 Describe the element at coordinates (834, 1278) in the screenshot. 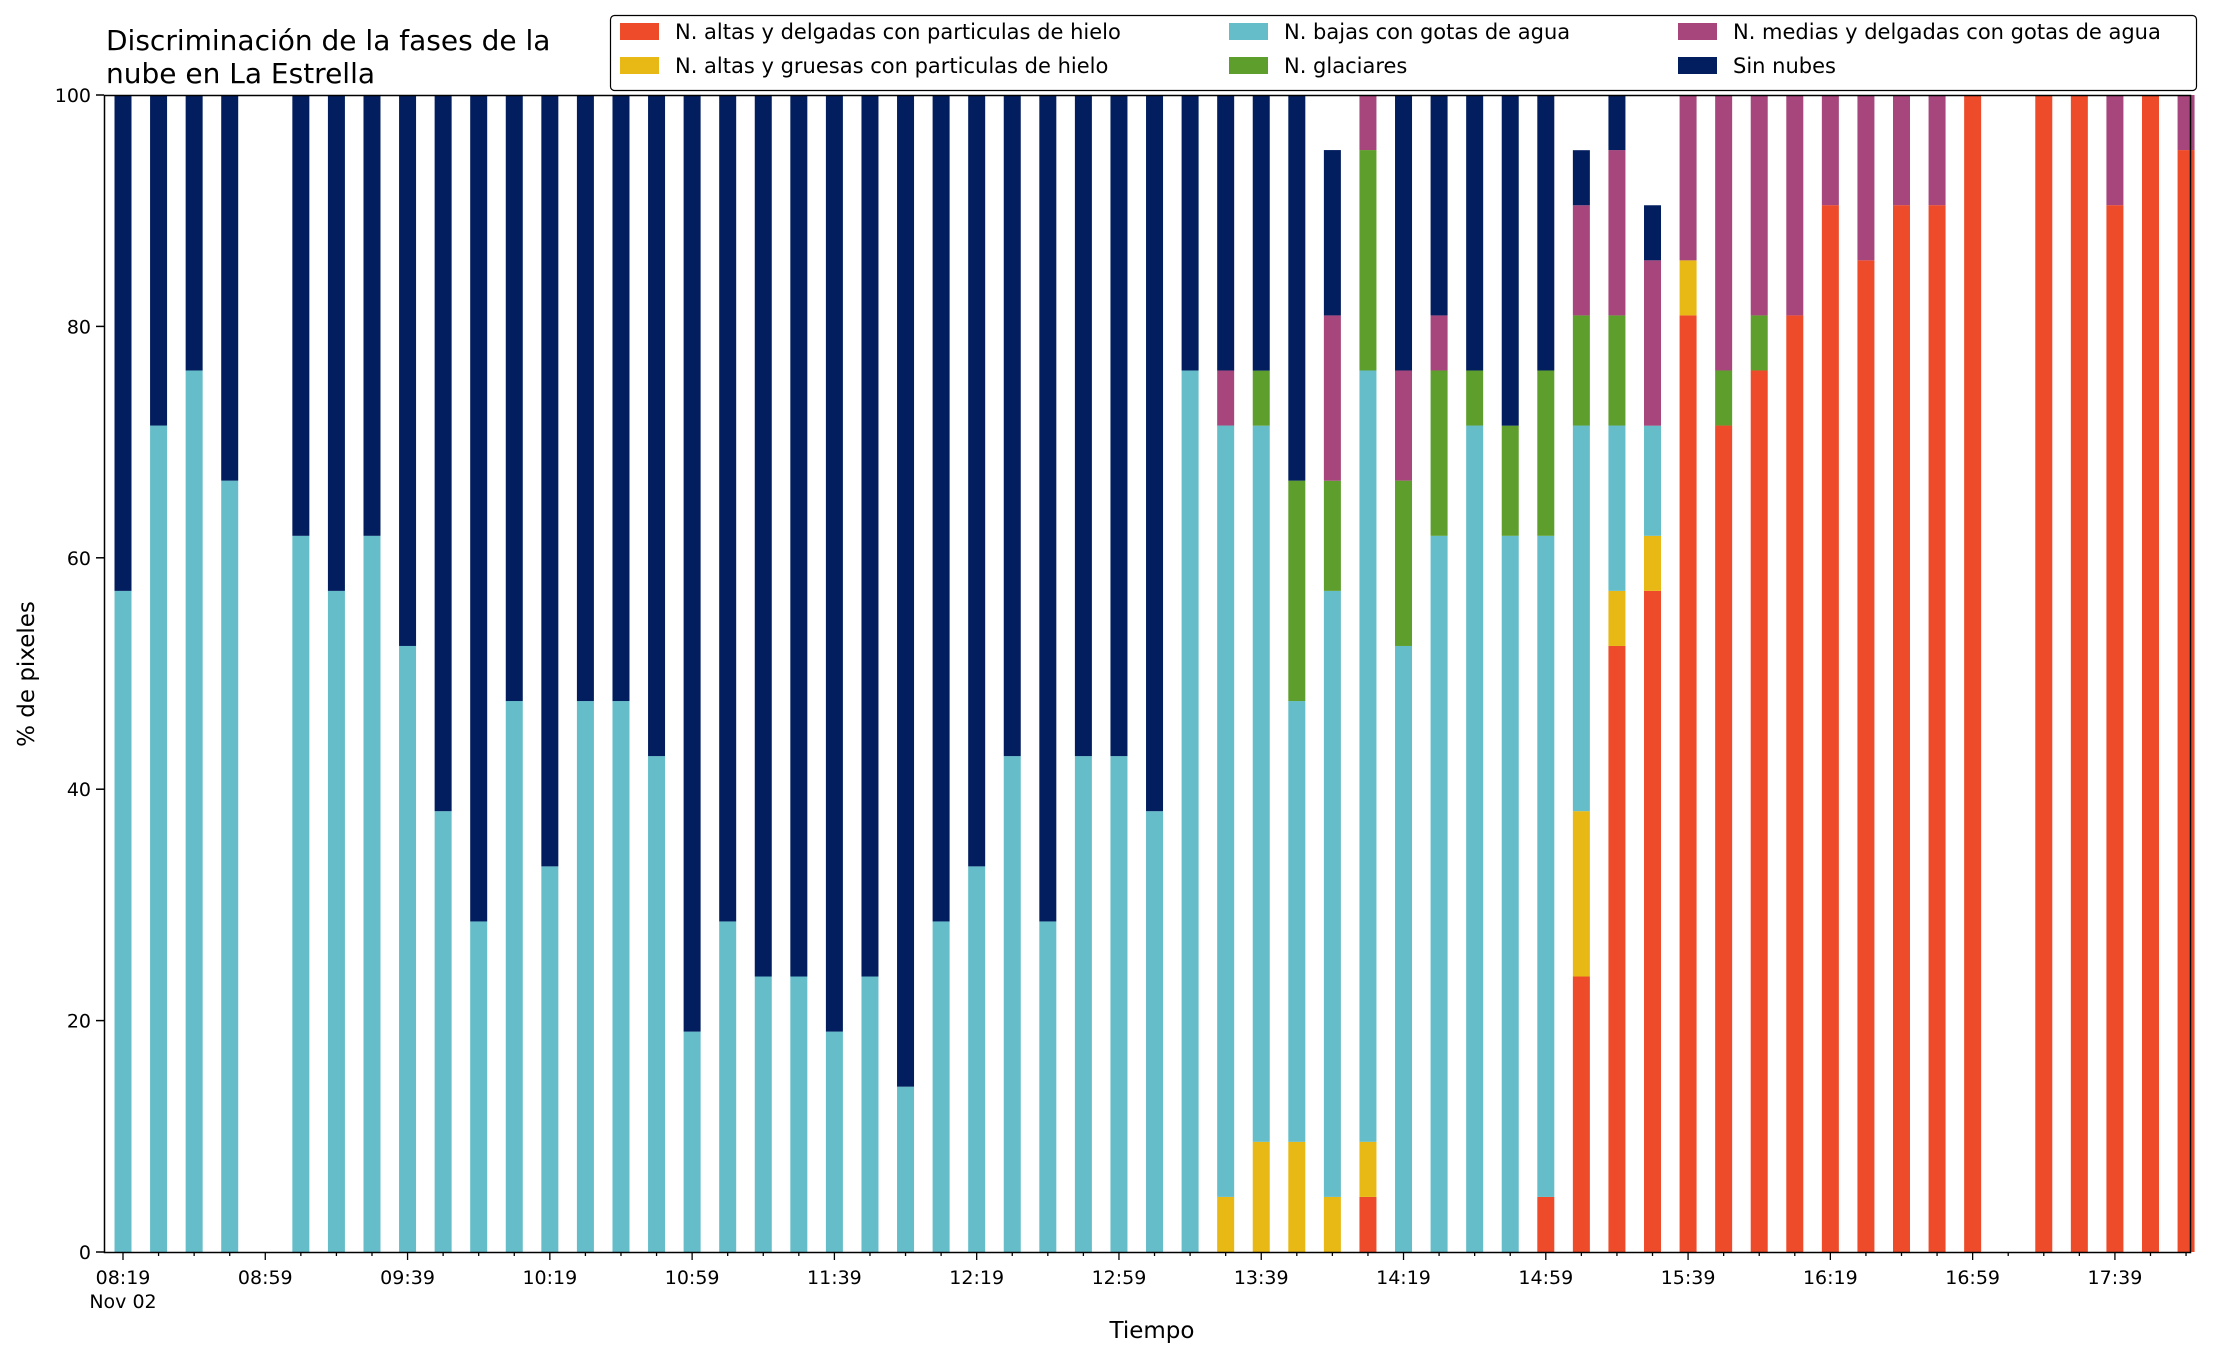

I see `x-tick-label-5: 11:39` at that location.